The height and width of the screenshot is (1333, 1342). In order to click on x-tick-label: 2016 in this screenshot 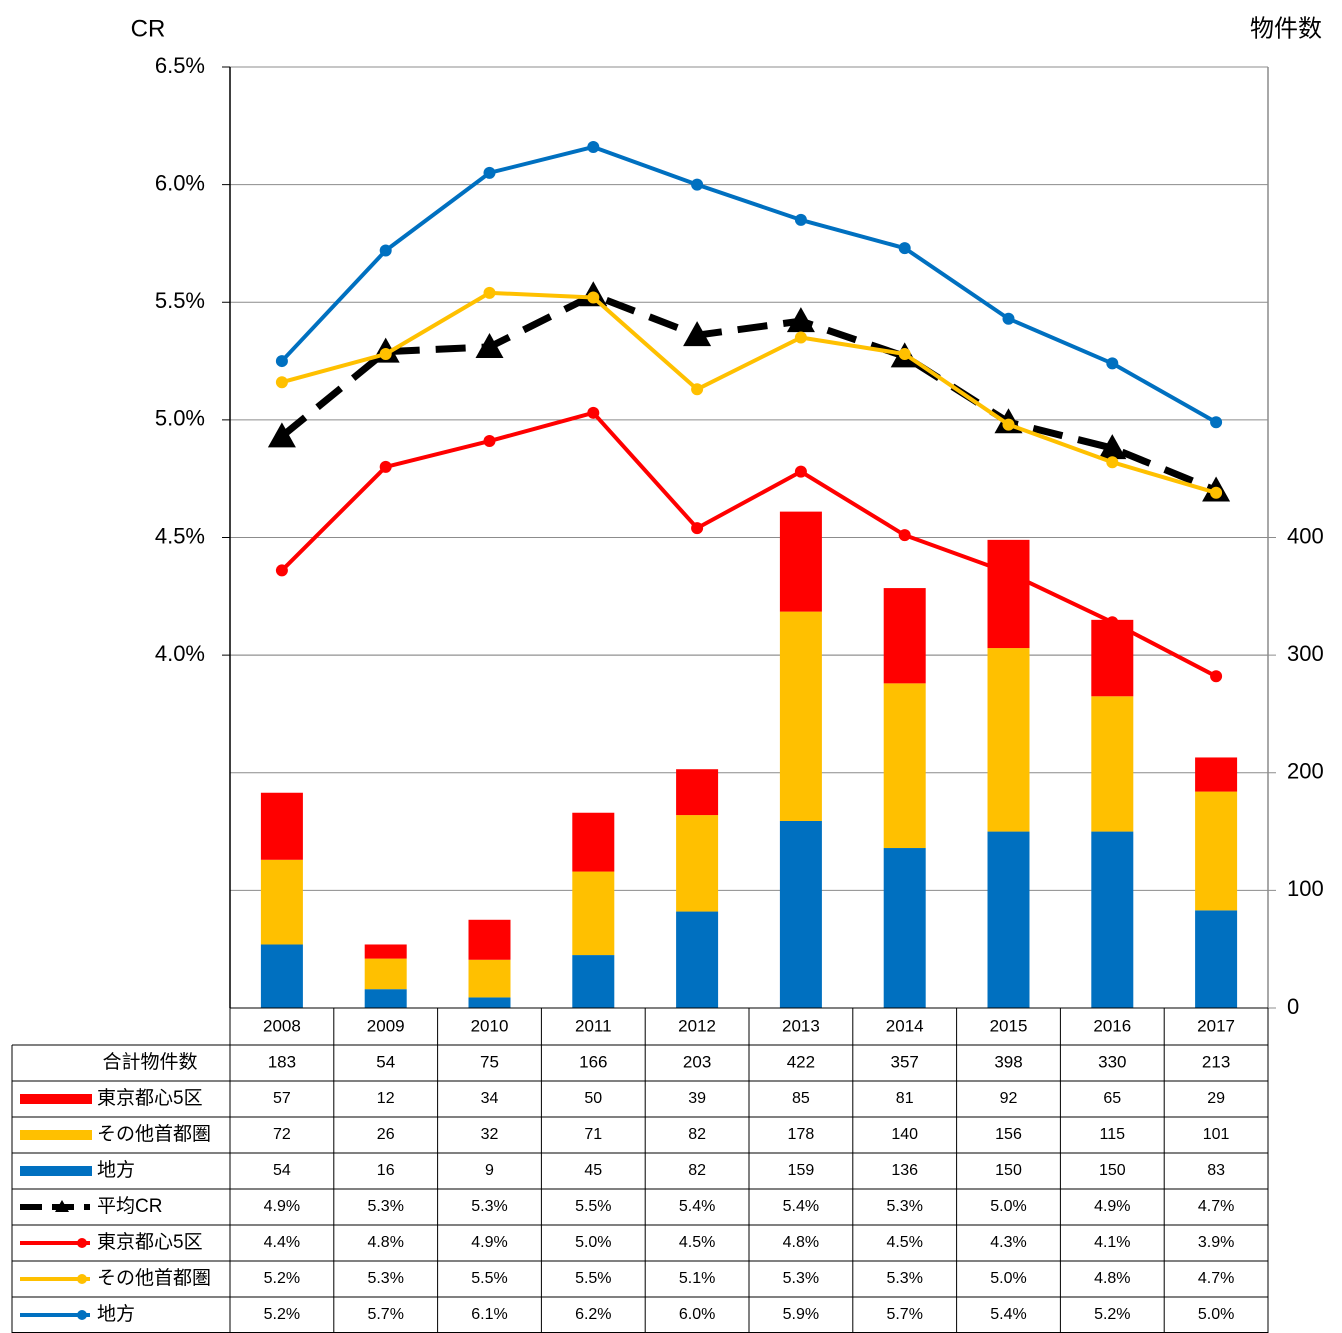, I will do `click(1112, 1025)`.